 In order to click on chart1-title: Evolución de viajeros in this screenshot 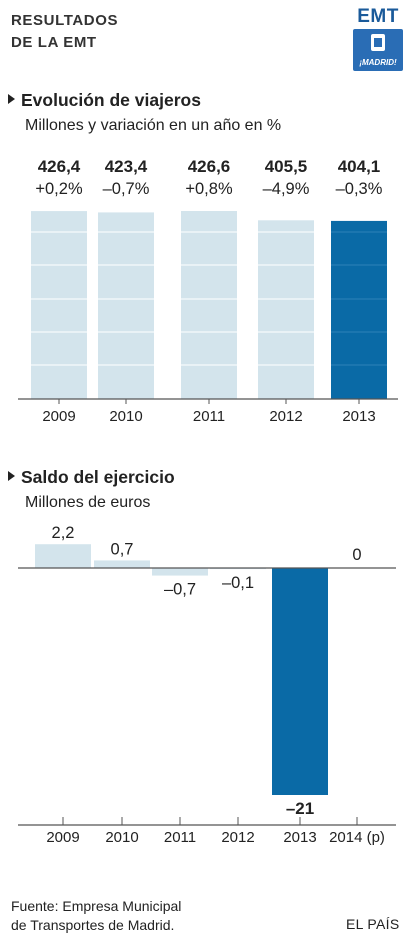, I will do `click(104, 100)`.